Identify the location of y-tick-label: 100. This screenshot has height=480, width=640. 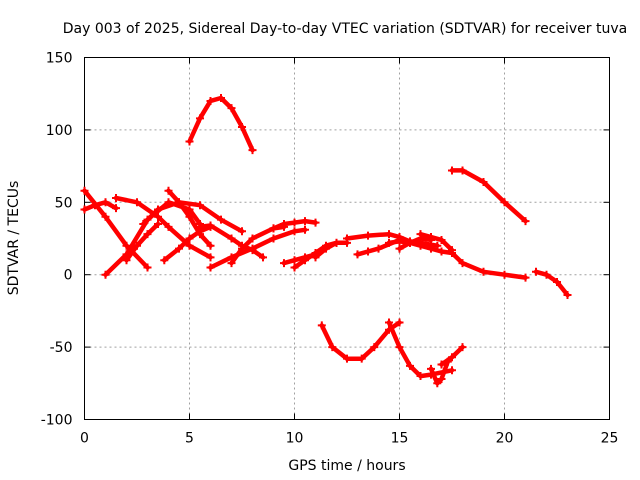
(59, 131).